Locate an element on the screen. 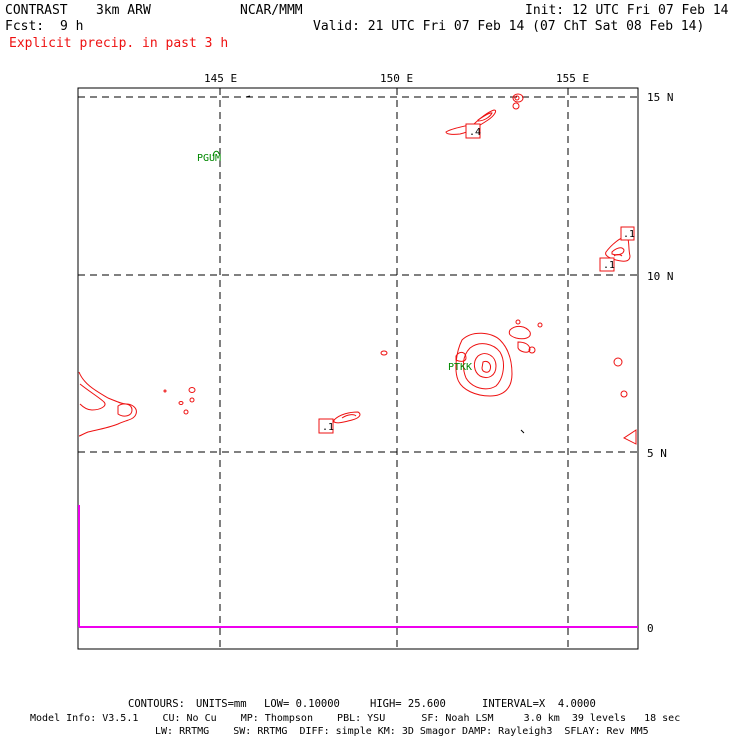 The image size is (740, 740). contour-label-east-lower: .1 is located at coordinates (607, 264).